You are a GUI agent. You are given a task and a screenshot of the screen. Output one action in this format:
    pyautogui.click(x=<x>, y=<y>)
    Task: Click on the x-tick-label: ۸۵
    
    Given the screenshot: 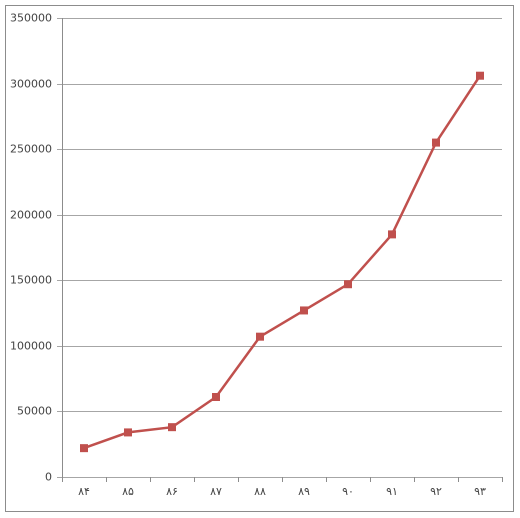 What is the action you would take?
    pyautogui.click(x=128, y=491)
    